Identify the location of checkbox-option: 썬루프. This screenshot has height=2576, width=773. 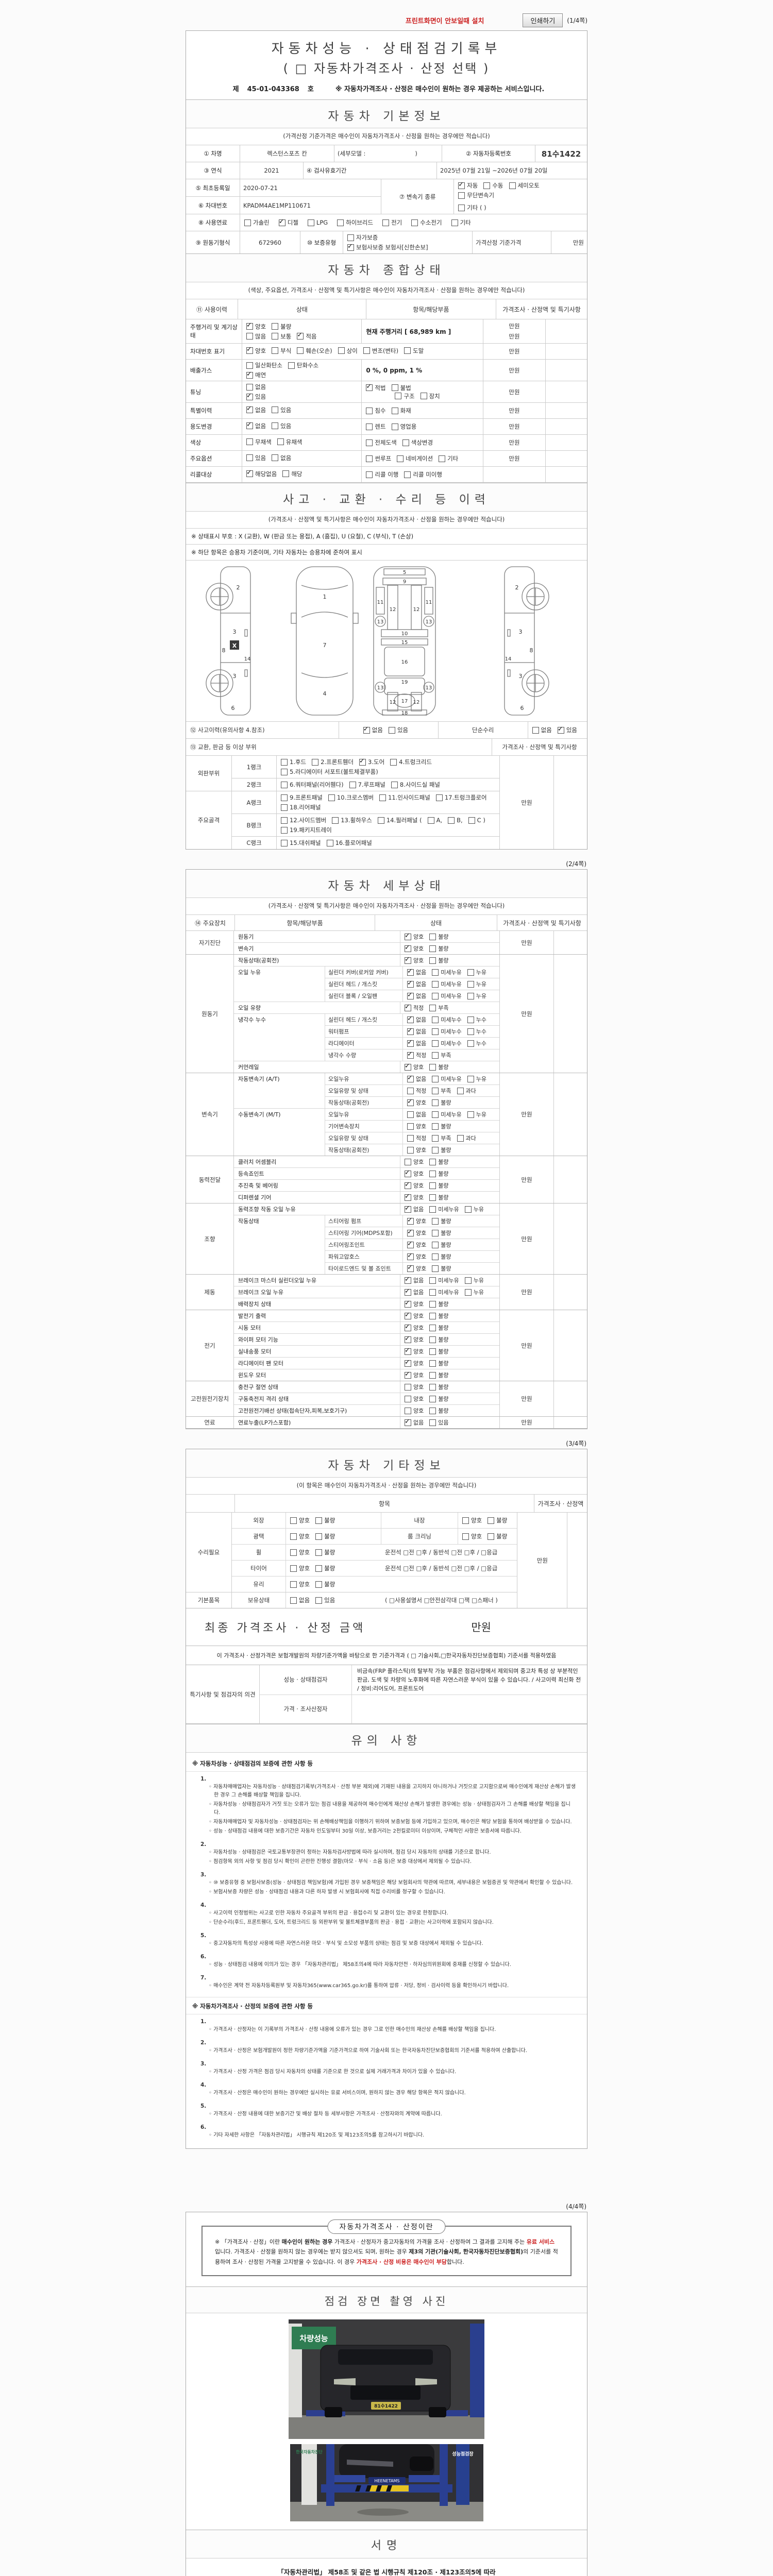
(378, 459).